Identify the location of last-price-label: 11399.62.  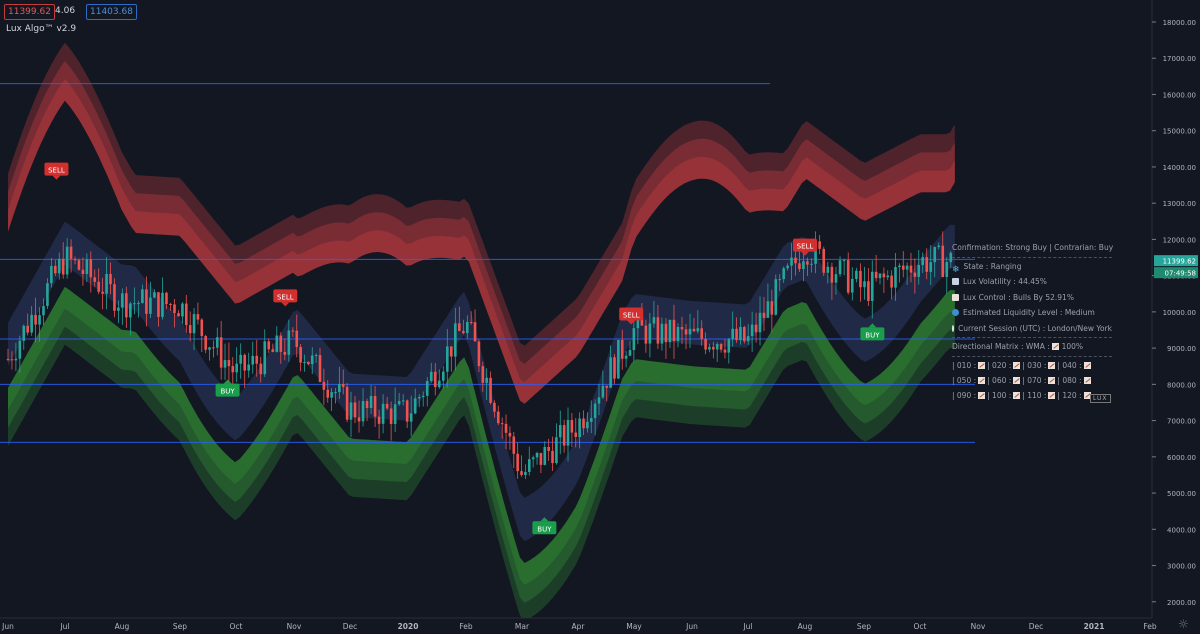
(29, 12).